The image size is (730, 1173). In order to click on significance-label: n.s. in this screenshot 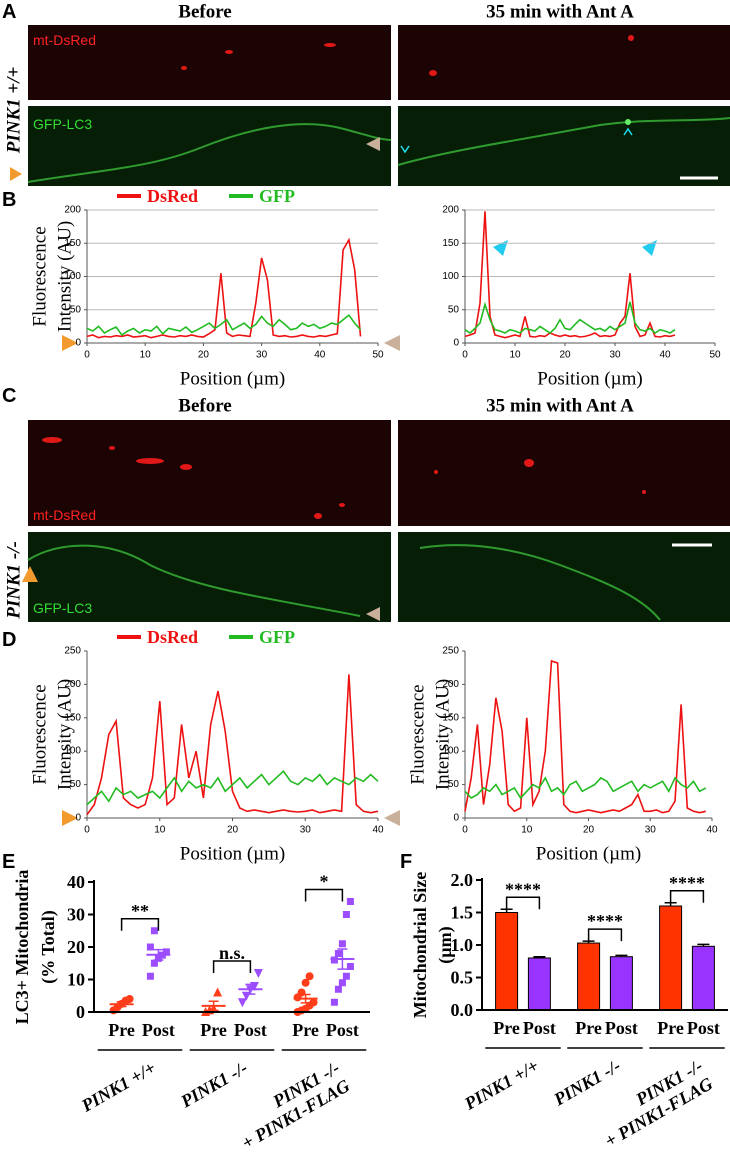, I will do `click(232, 953)`.